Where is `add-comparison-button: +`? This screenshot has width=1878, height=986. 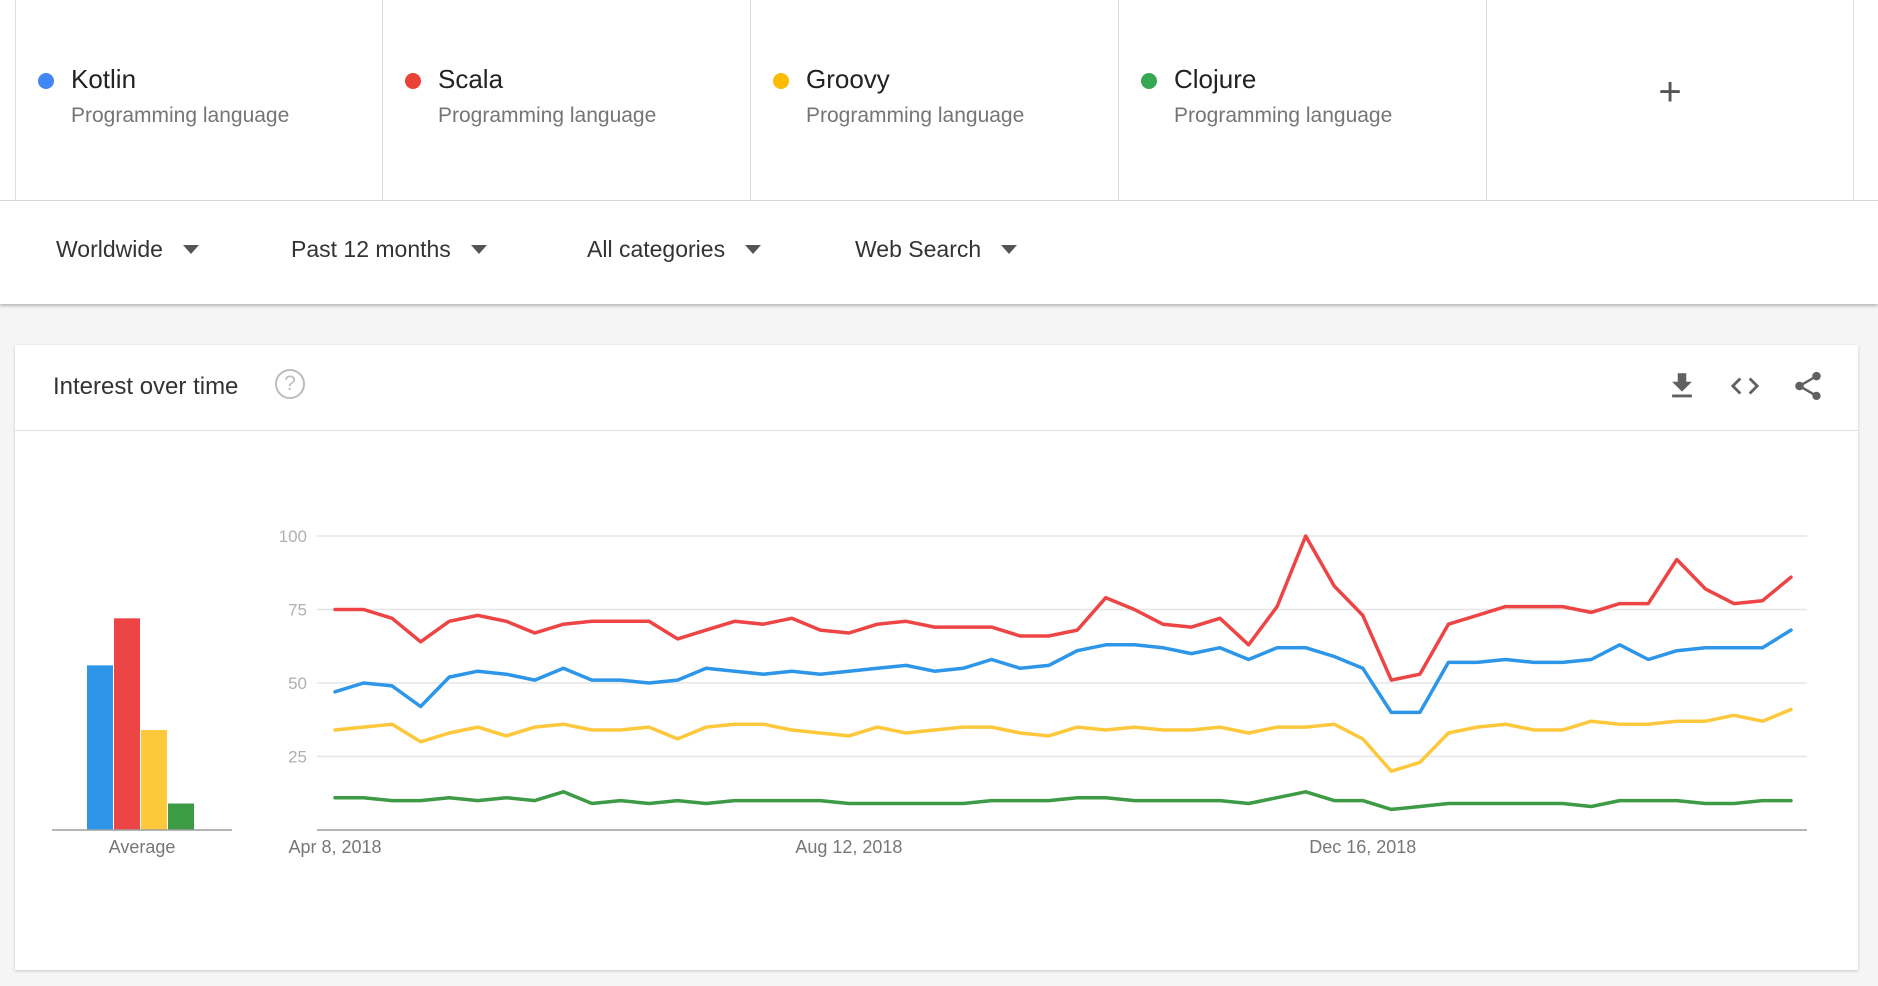
add-comparison-button: + is located at coordinates (1670, 100).